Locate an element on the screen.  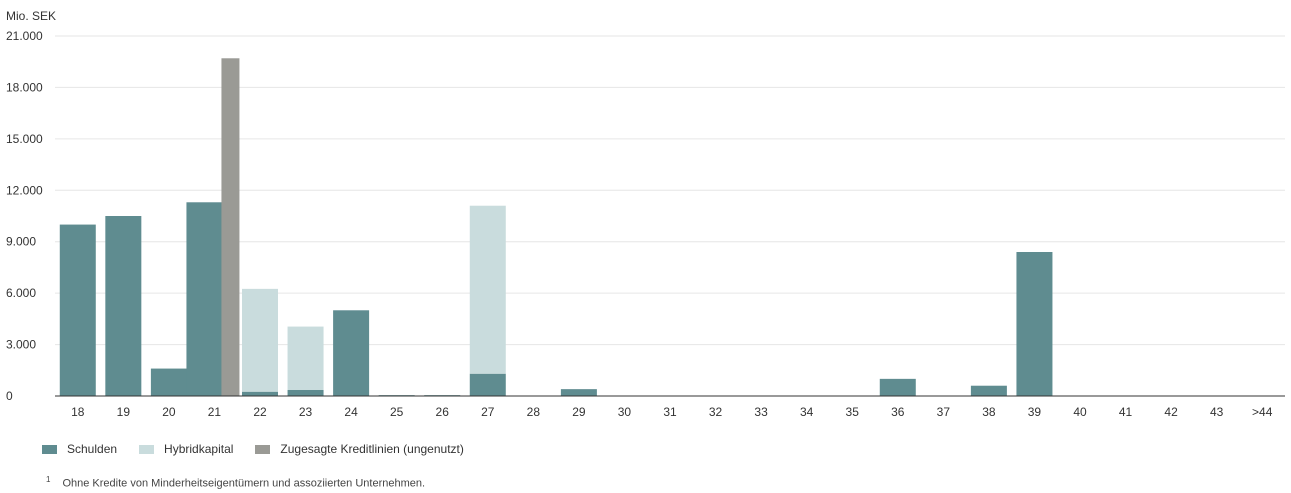
legend-item-kreditlinien: Zugesagte Kreditlinien (ungenutzt) is located at coordinates (359, 449).